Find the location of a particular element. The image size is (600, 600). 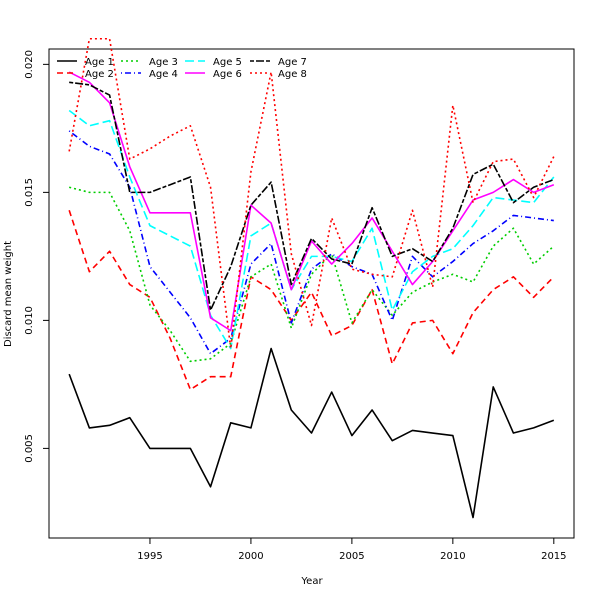

x-tick-label: 2000 is located at coordinates (250, 556).